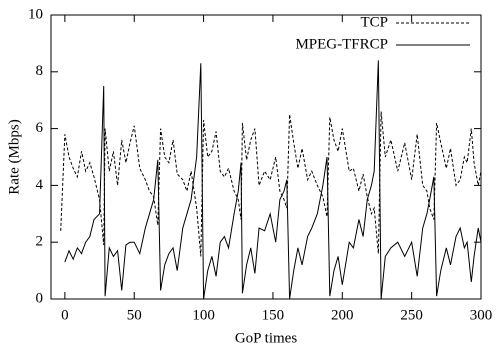  I want to click on legend-label: MPEG-TFRCP, so click(341, 44).